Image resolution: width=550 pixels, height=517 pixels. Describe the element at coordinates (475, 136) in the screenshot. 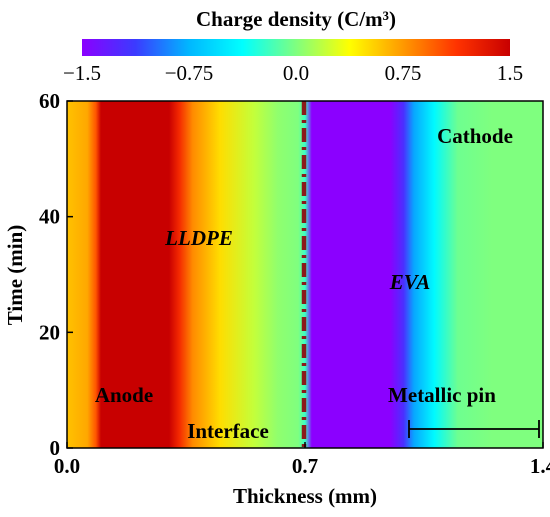

I see `cathode-label: Cathode` at that location.